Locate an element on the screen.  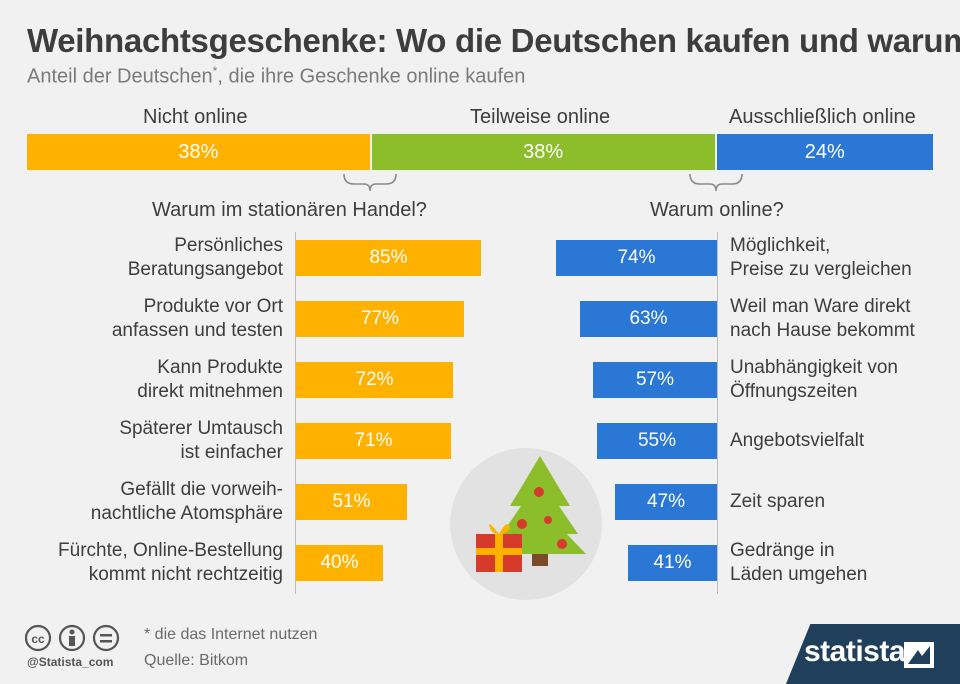
stationary-bar-2: 72% is located at coordinates (374, 380).